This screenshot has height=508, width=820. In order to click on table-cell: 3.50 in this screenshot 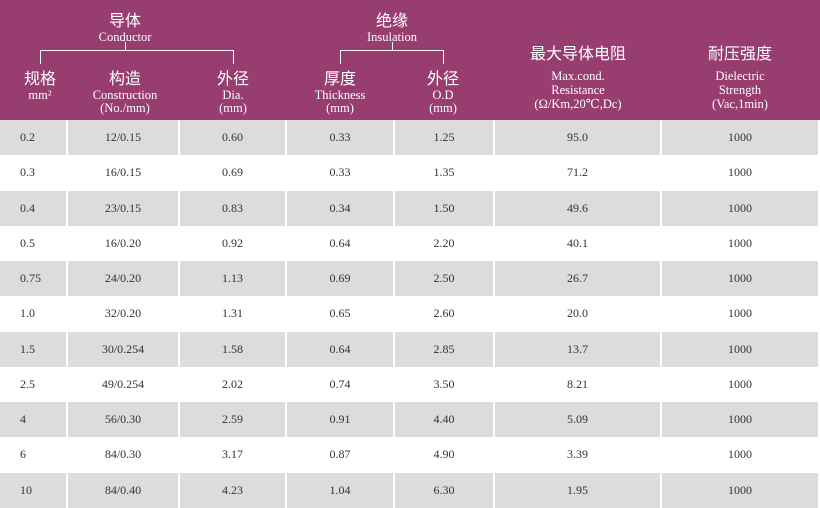, I will do `click(445, 384)`.